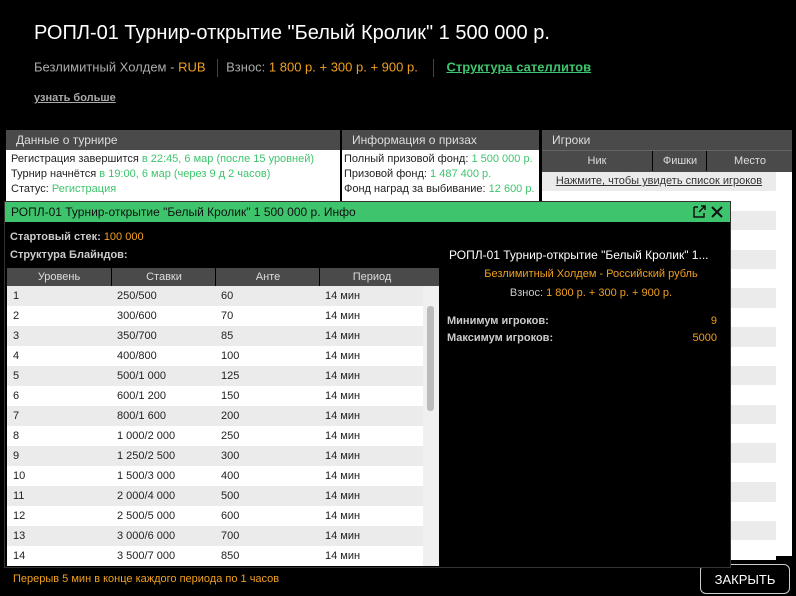 The image size is (796, 596). Describe the element at coordinates (173, 189) in the screenshot. I see `info-row: Статус: Регистрация` at that location.